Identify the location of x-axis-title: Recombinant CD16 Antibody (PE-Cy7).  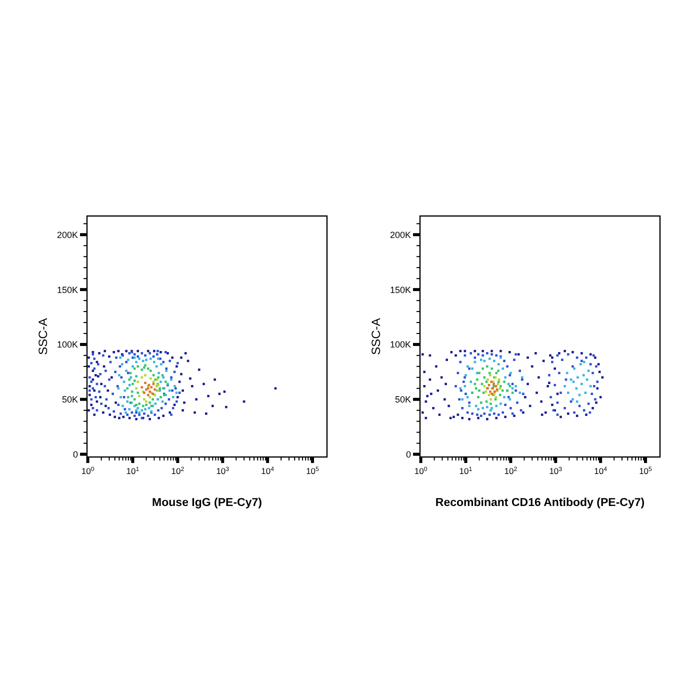
(540, 503).